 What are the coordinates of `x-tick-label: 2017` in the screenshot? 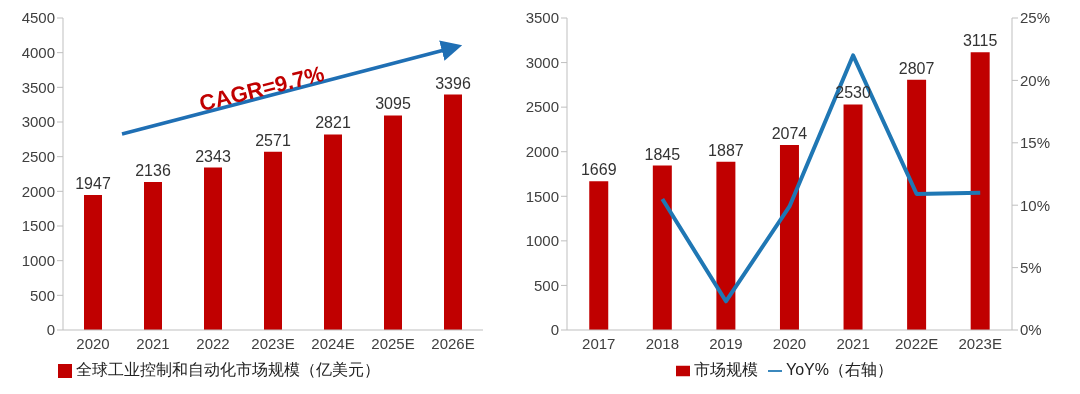 It's located at (599, 343).